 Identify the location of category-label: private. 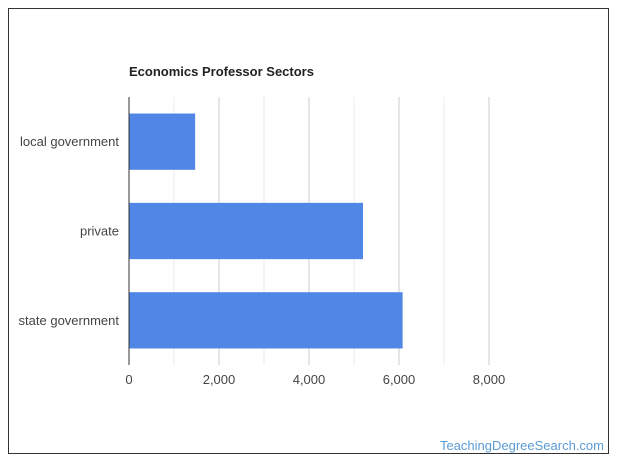
(99, 231).